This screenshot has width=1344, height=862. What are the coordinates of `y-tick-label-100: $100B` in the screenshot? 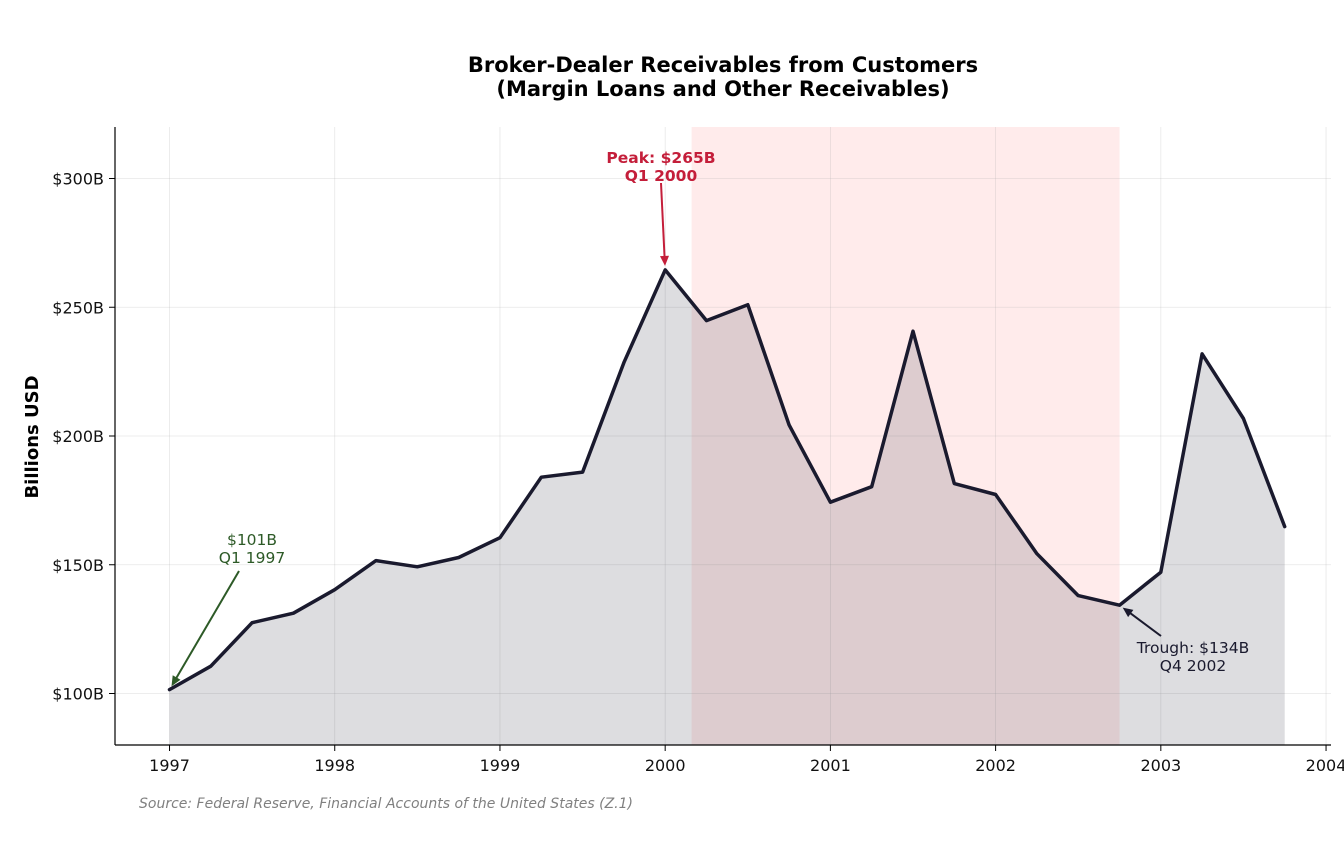 It's located at (78, 694).